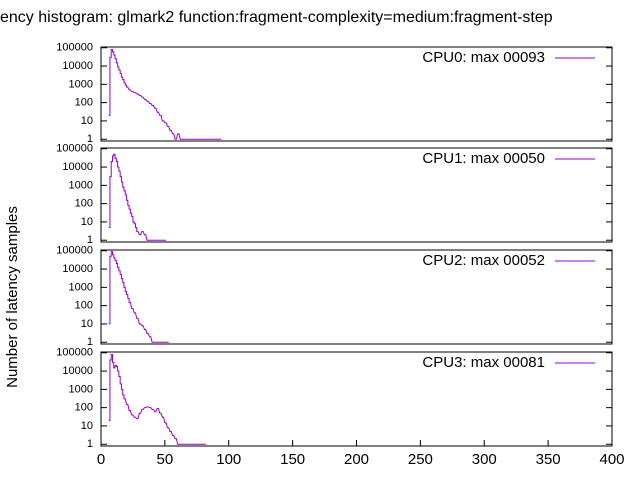 This screenshot has width=640, height=480. Describe the element at coordinates (101, 459) in the screenshot. I see `x-tick-label: 0` at that location.